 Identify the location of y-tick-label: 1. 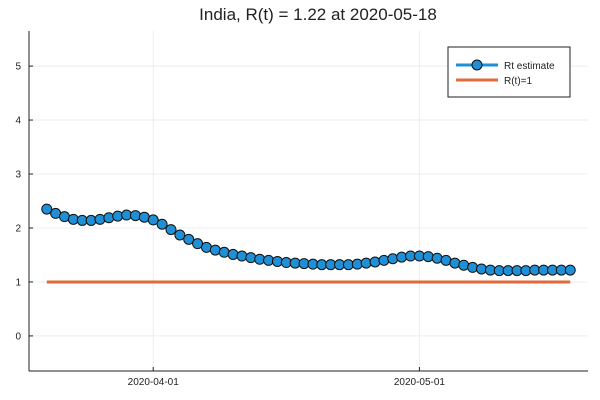
(18, 282).